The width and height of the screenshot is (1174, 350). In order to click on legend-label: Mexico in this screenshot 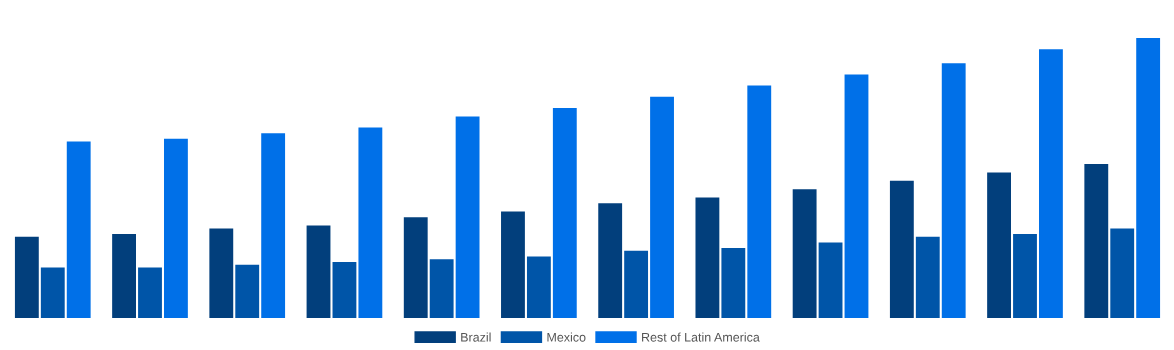, I will do `click(566, 337)`.